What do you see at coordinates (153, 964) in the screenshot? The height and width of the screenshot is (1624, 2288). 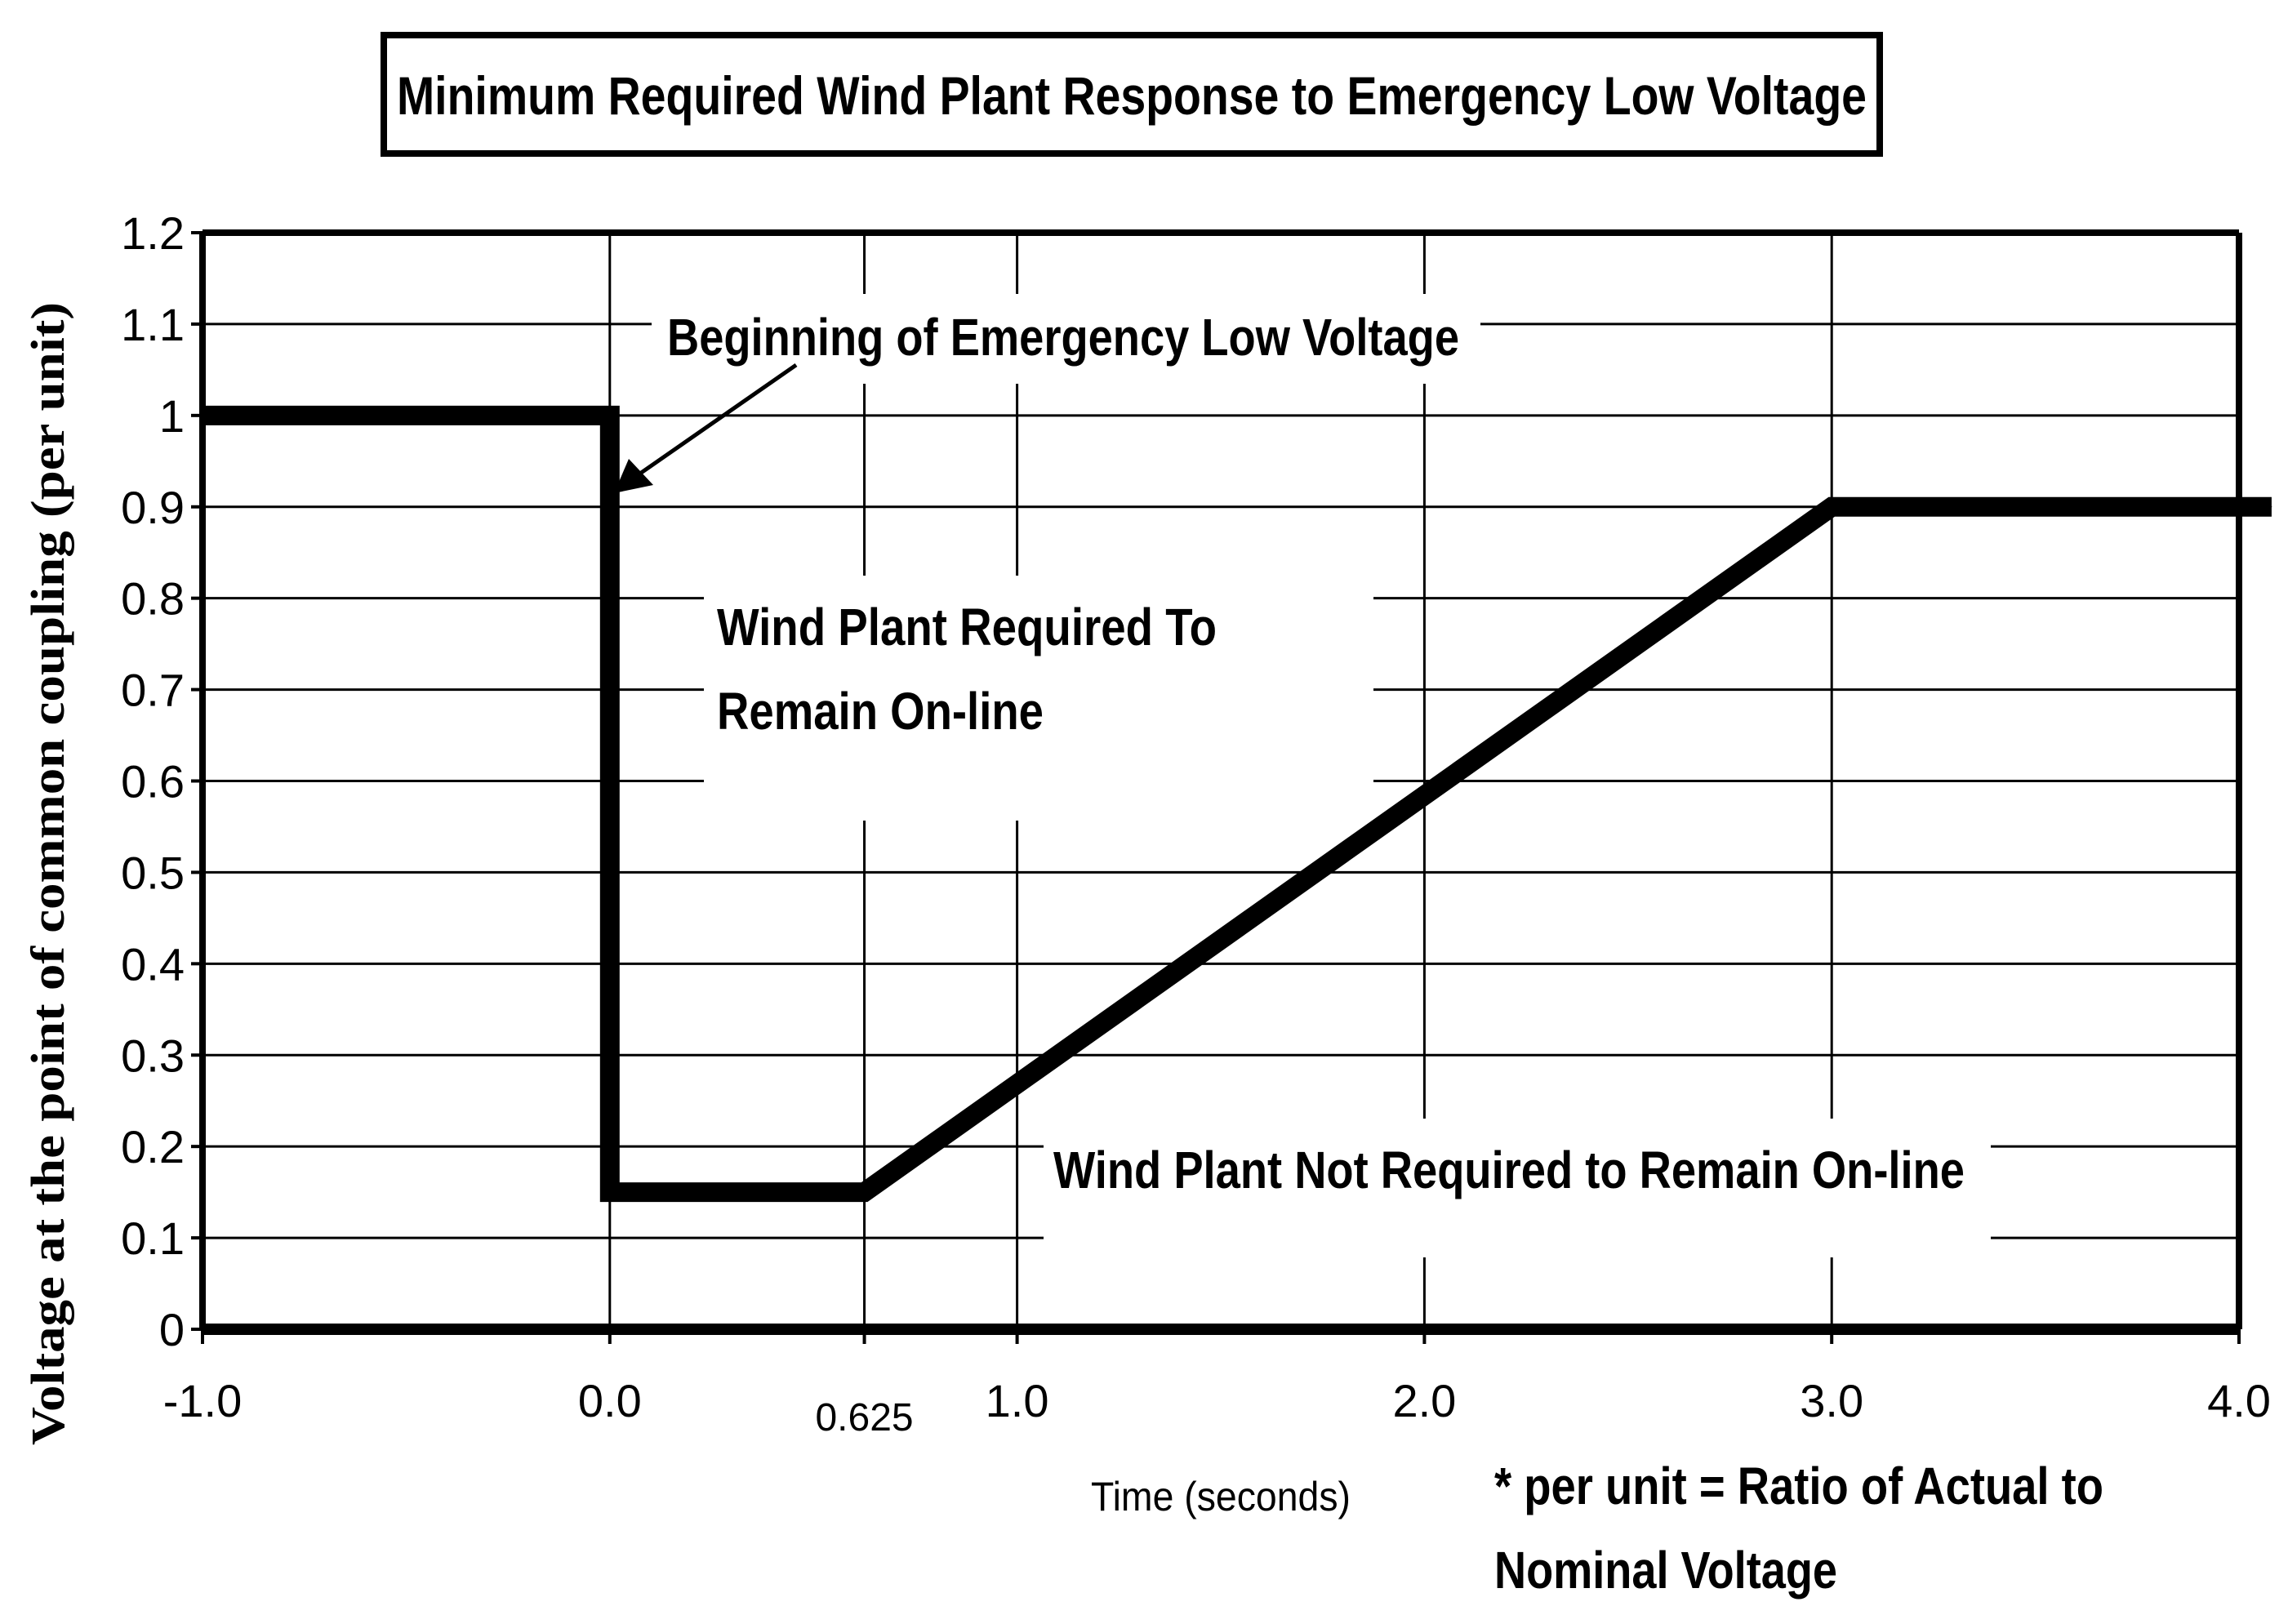 I see `y-tick-label: 0.4` at bounding box center [153, 964].